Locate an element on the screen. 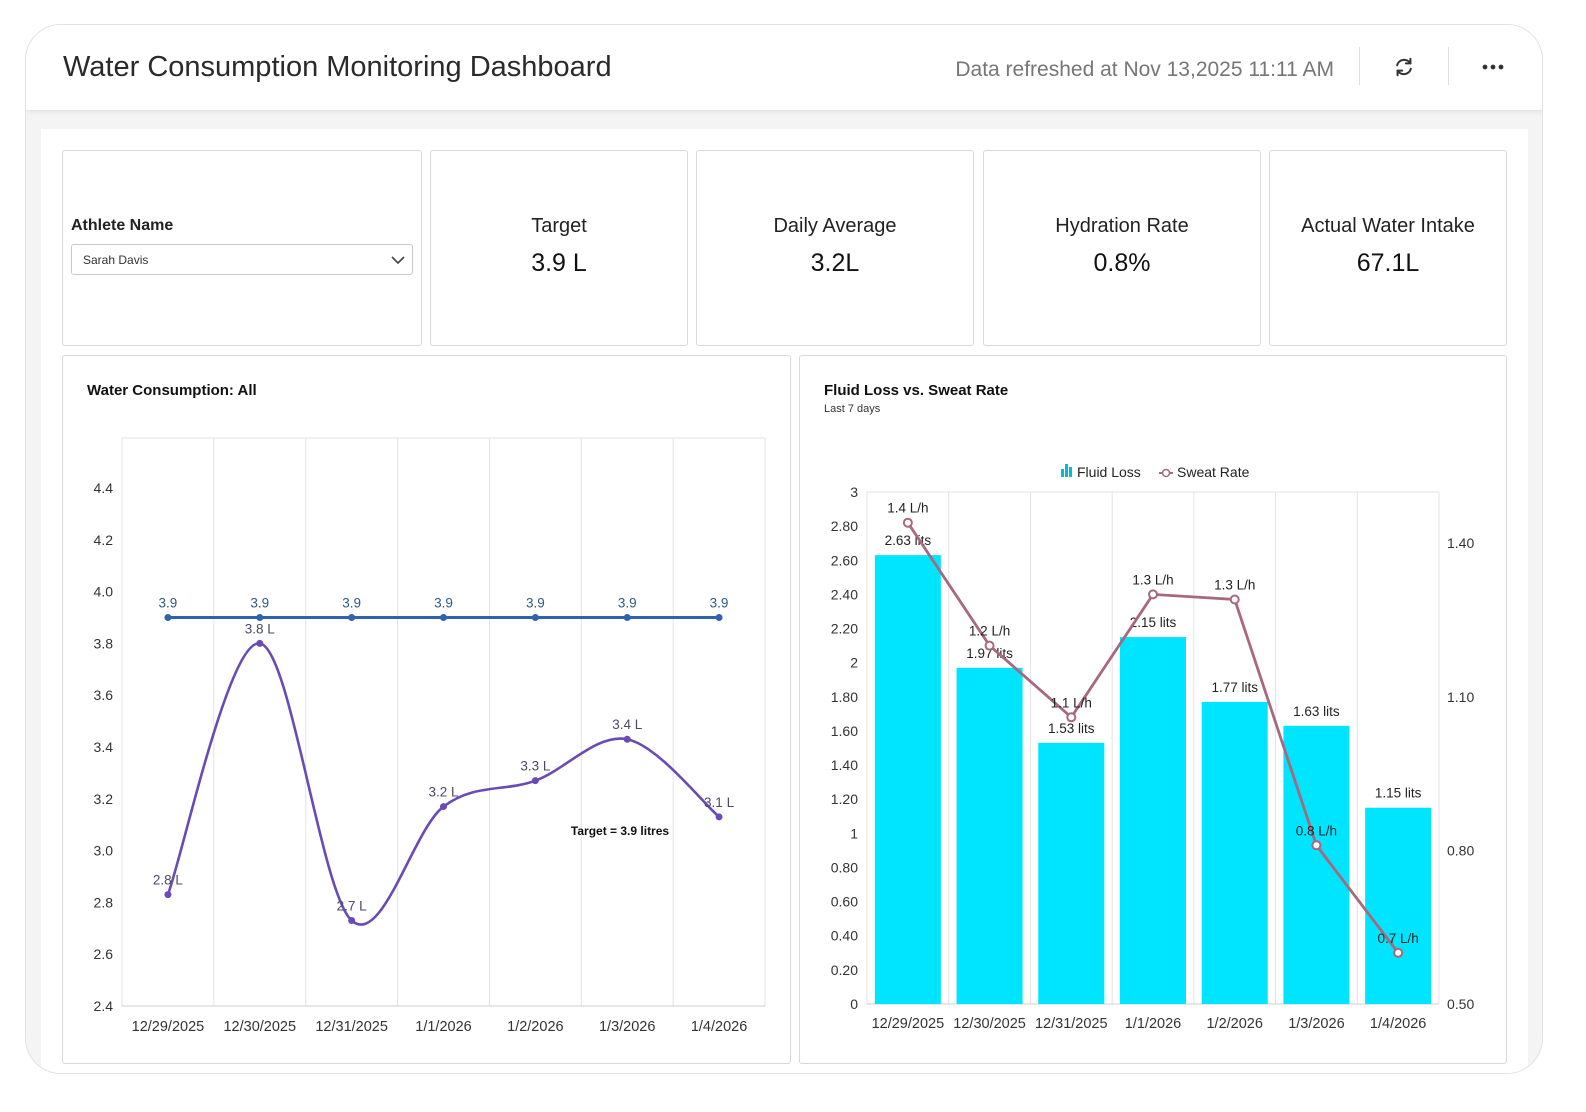  more-options-button is located at coordinates (1493, 67).